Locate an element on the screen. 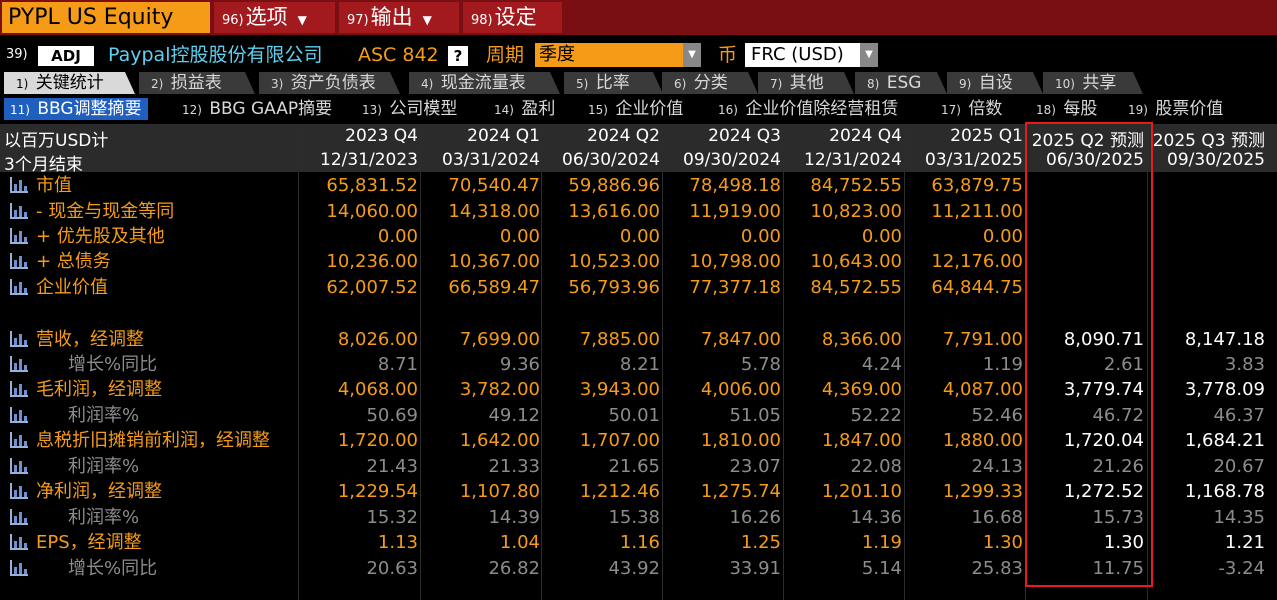 The width and height of the screenshot is (1277, 600). output-menu: 97)输出 ▼ is located at coordinates (399, 17).